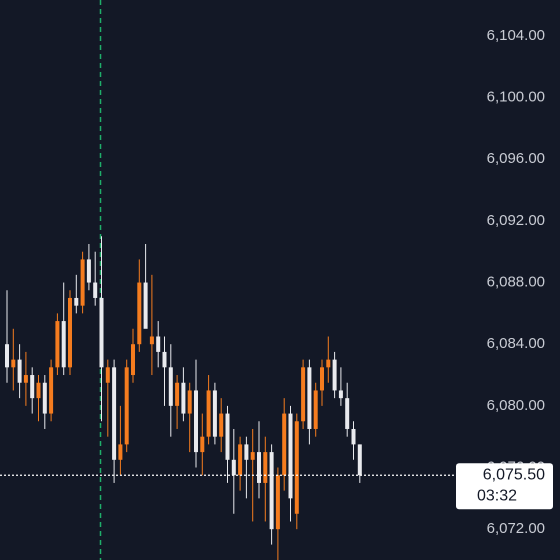 The image size is (560, 560). Describe the element at coordinates (516, 35) in the screenshot. I see `y-tick-label: 6,104.00` at that location.